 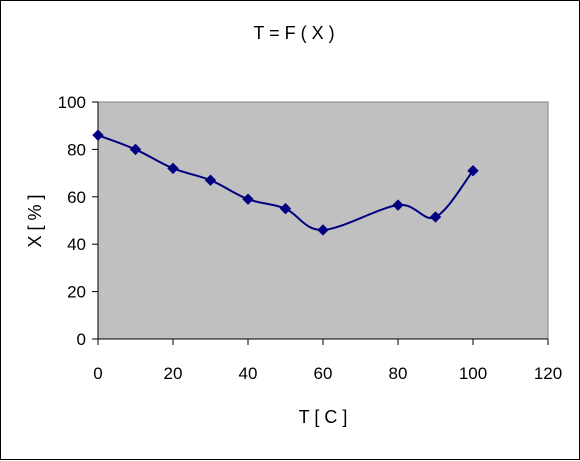 I want to click on y-axis: 0 20 40 60 80 100, so click(x=78, y=221).